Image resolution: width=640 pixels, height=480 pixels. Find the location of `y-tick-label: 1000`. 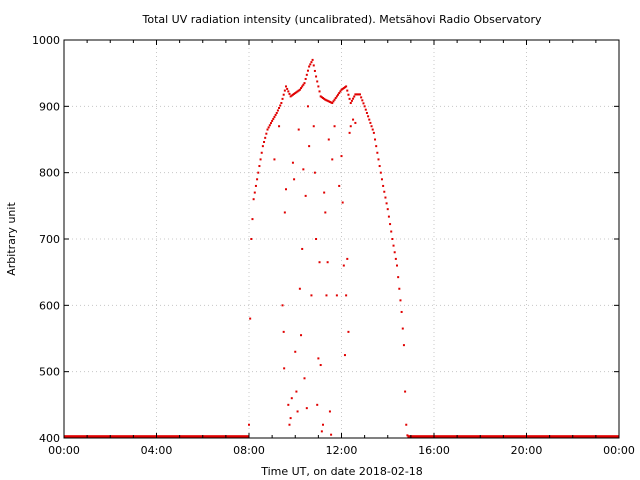

y-tick-label: 1000 is located at coordinates (46, 40).